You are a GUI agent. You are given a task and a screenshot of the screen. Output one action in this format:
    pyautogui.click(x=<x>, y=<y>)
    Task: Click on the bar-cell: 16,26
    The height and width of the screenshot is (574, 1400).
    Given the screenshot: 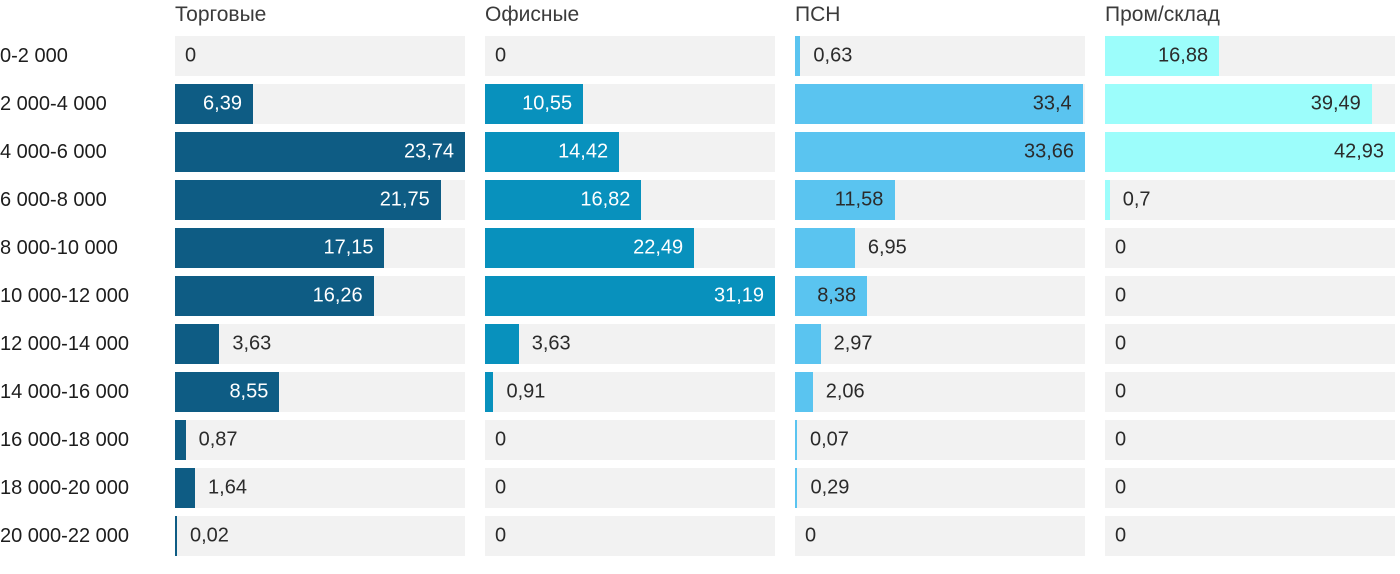 What is the action you would take?
    pyautogui.click(x=320, y=296)
    